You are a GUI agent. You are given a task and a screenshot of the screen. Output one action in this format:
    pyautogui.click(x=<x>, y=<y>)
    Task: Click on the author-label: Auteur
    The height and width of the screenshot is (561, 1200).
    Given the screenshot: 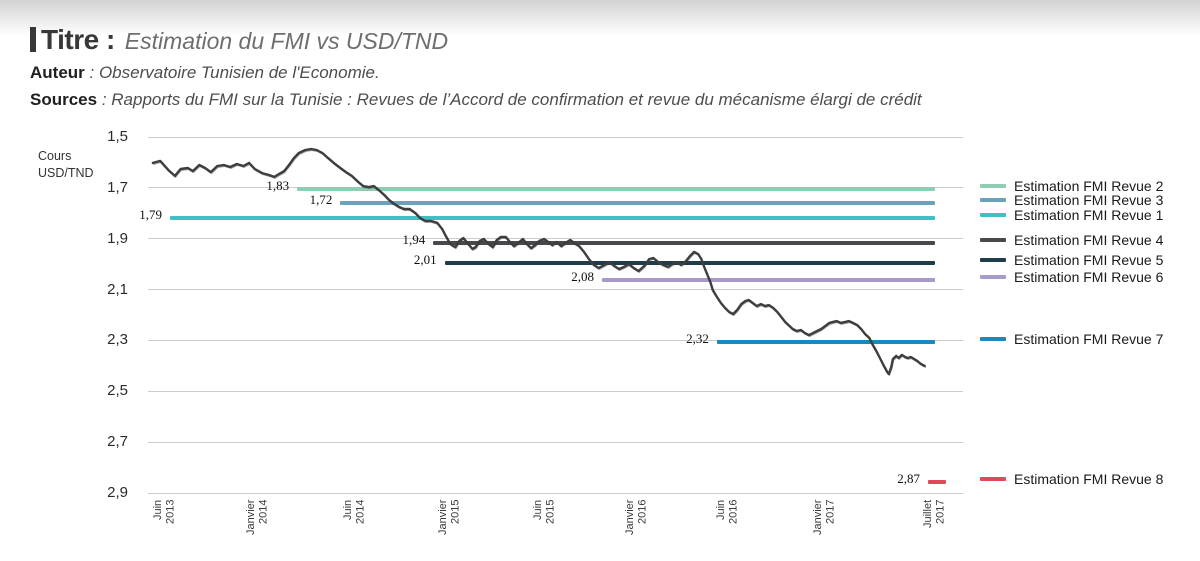 What is the action you would take?
    pyautogui.click(x=57, y=72)
    